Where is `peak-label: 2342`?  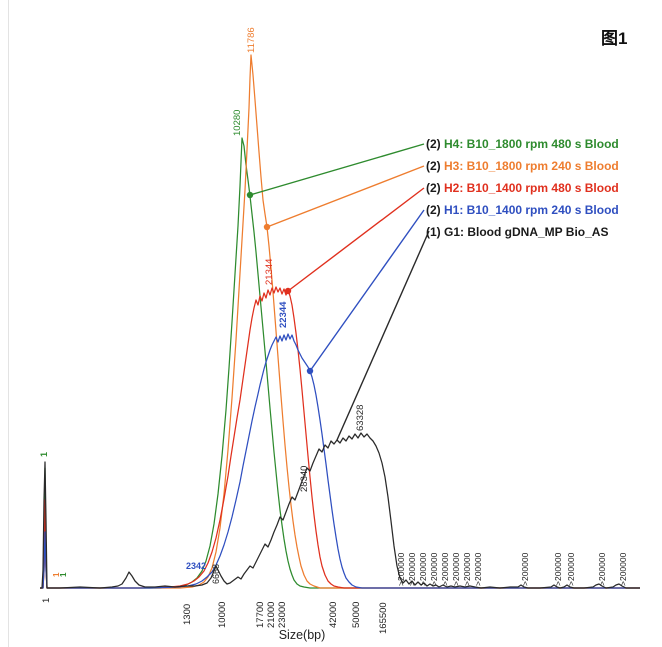
peak-label: 2342 is located at coordinates (196, 566).